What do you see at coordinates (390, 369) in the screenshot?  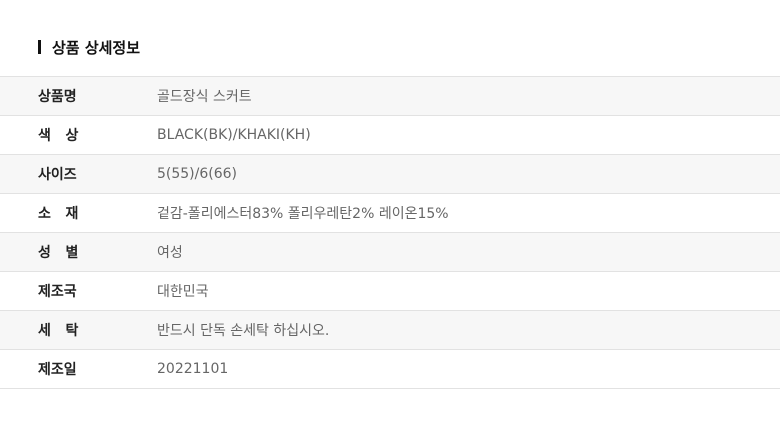 I see `table-row: 제조일 20221101` at bounding box center [390, 369].